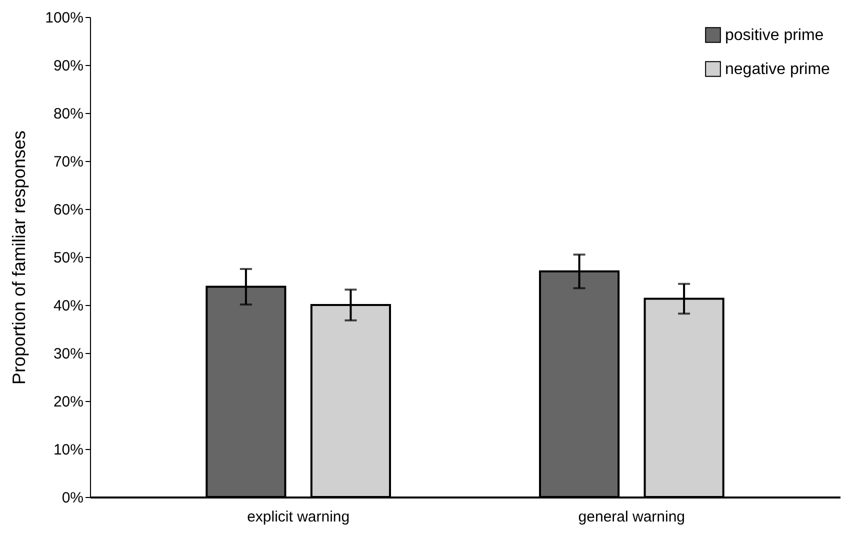 This screenshot has width=850, height=534. I want to click on x-tick-label: explicit warning, so click(298, 517).